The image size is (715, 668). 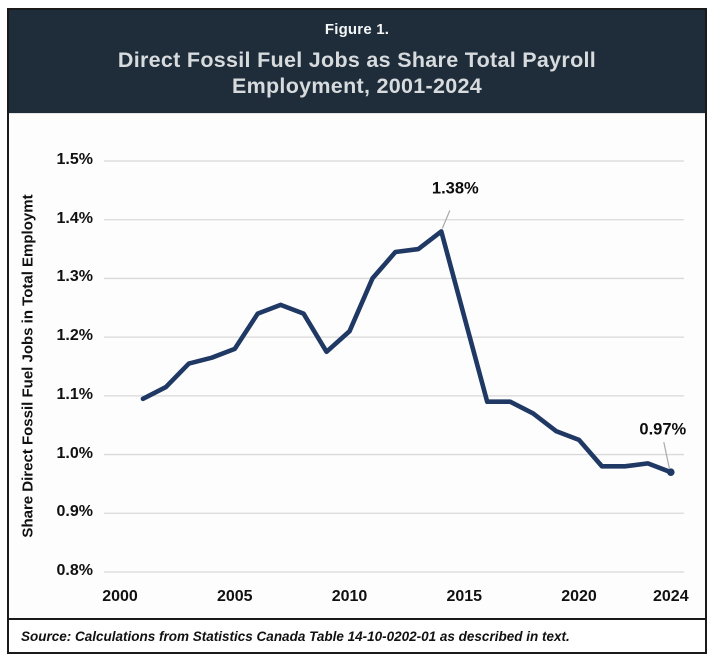 What do you see at coordinates (74, 453) in the screenshot?
I see `y-tick-label: 1.0%` at bounding box center [74, 453].